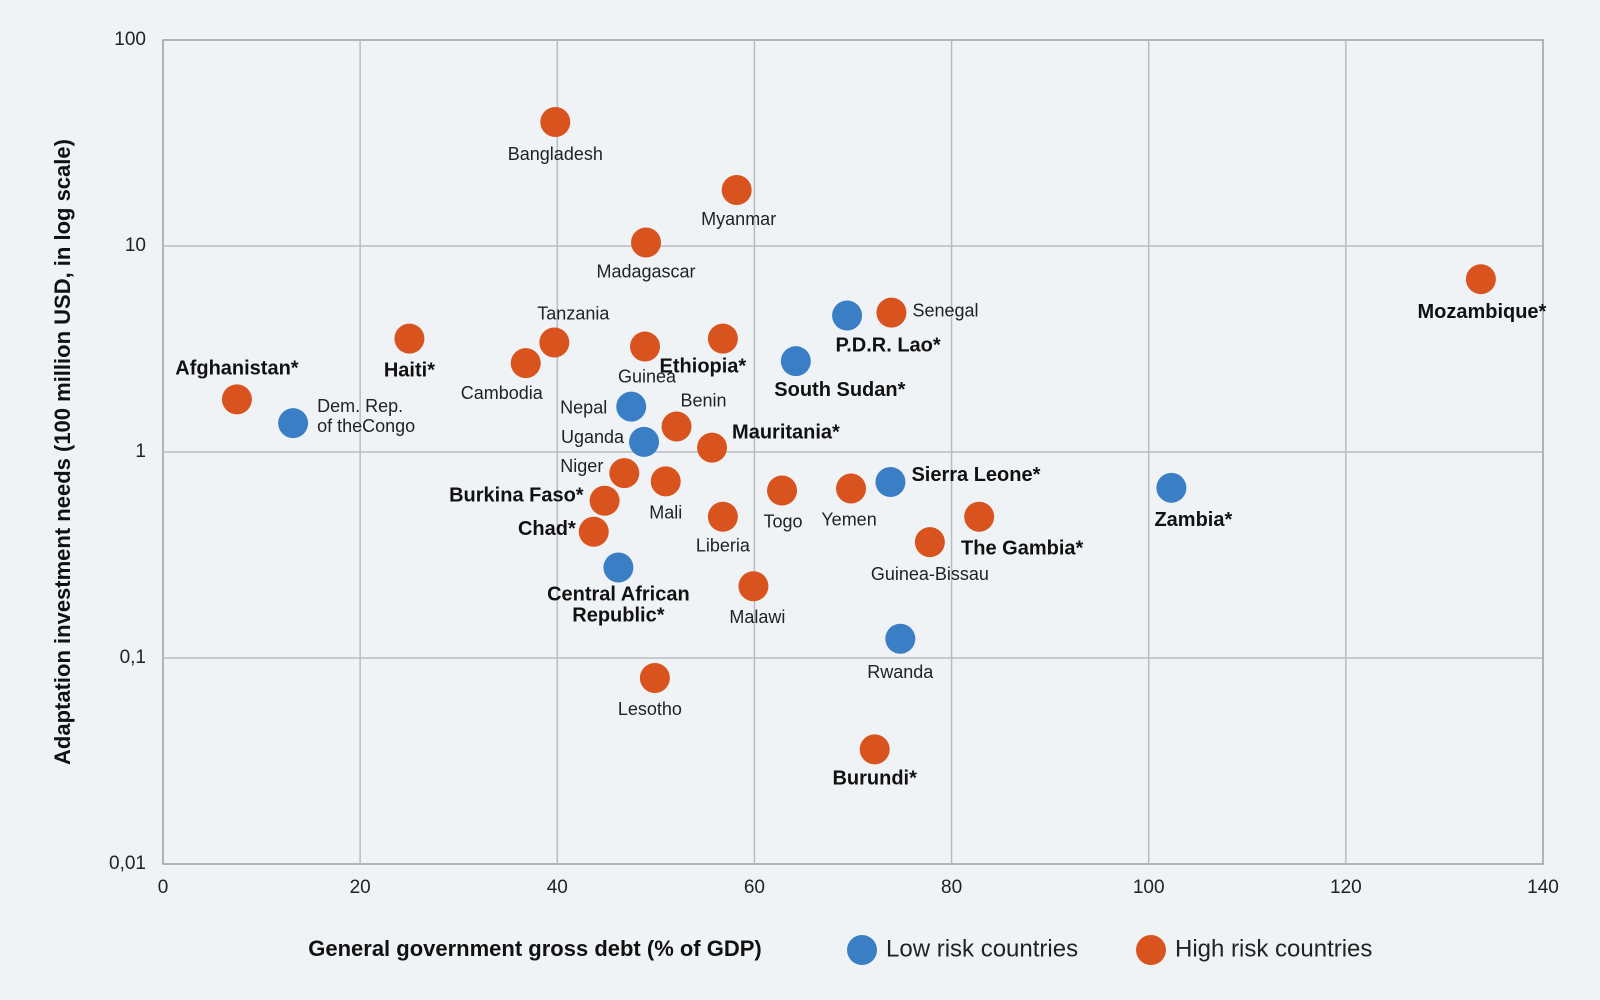  I want to click on y-tick-label: 0,1, so click(133, 657).